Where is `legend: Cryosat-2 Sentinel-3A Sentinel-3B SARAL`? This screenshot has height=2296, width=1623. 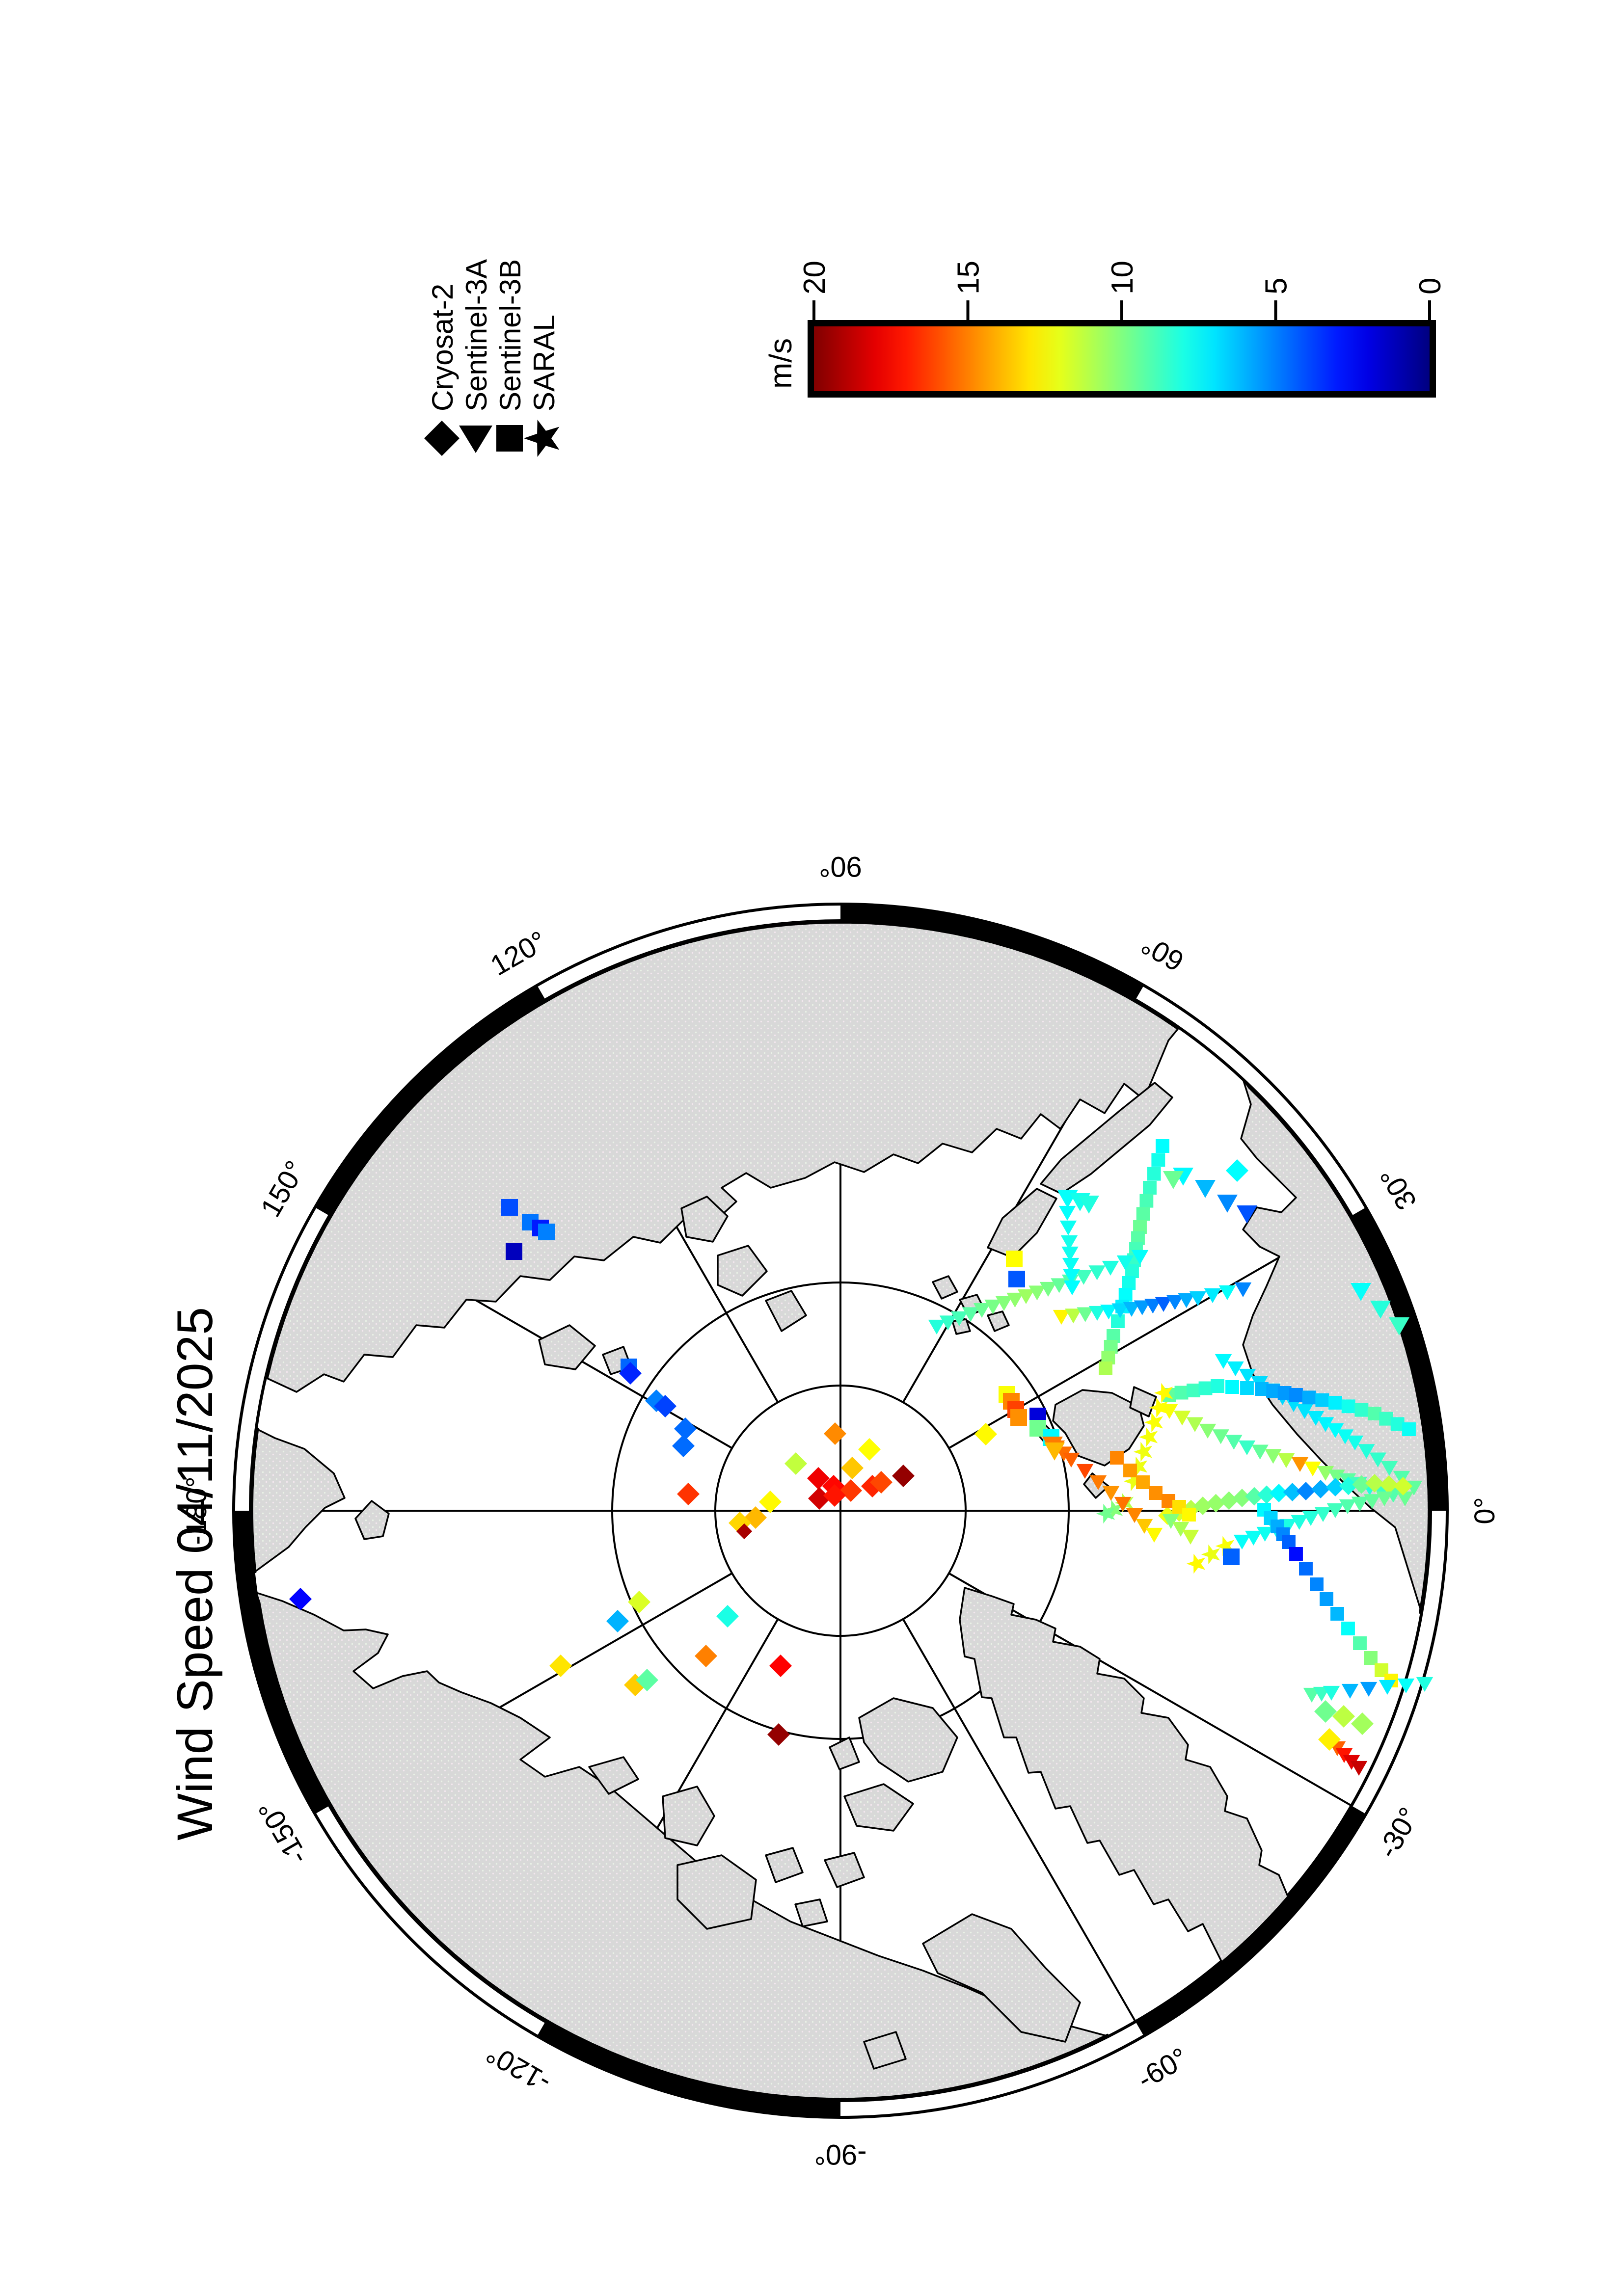
legend: Cryosat-2 Sentinel-3A Sentinel-3B SARAL is located at coordinates (492, 358).